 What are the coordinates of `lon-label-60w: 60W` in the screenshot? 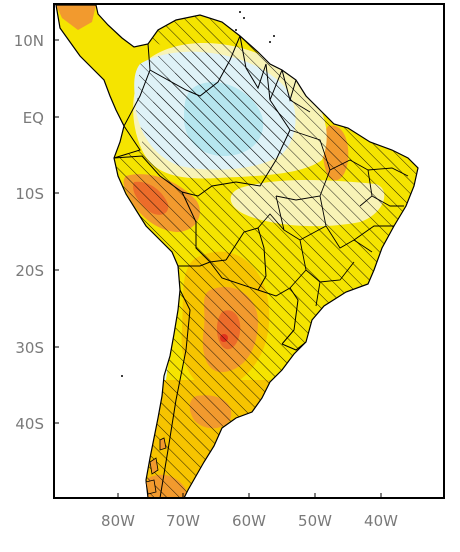 It's located at (249, 521).